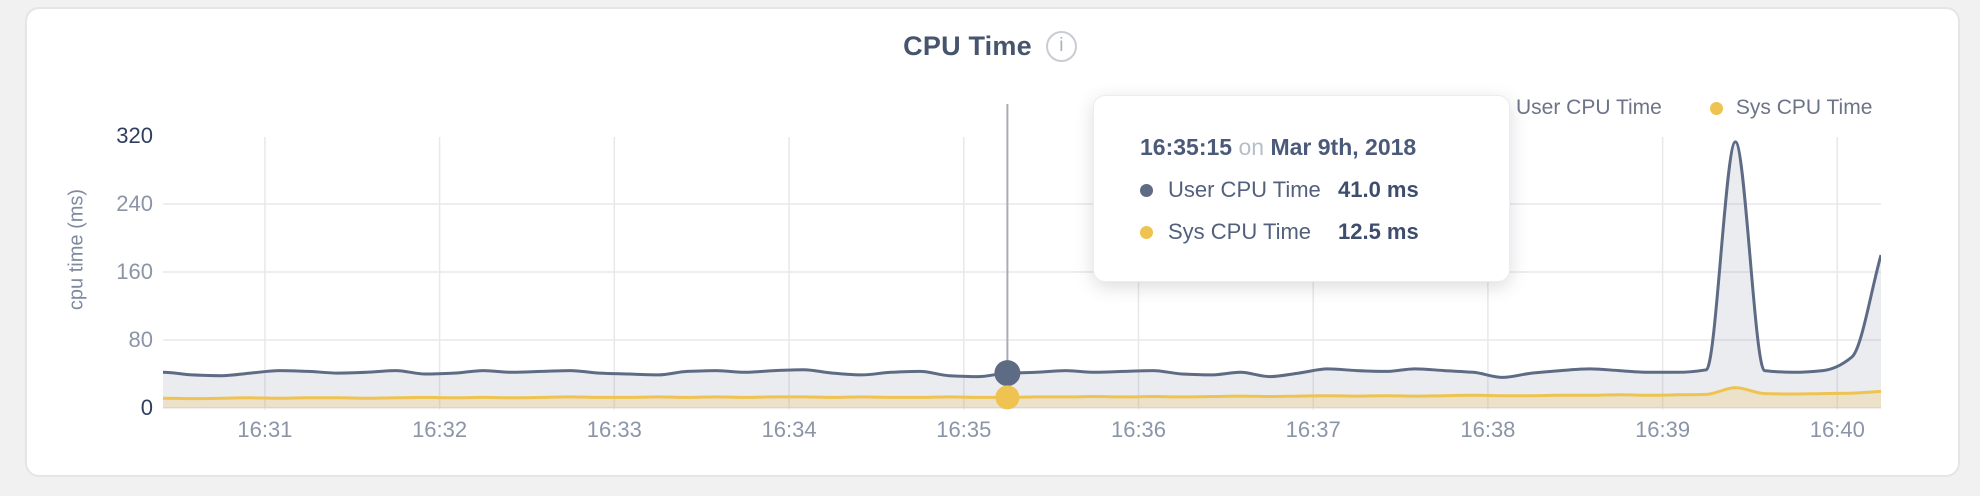 This screenshot has width=1980, height=496. I want to click on x-tick-label: 16:38, so click(1488, 429).